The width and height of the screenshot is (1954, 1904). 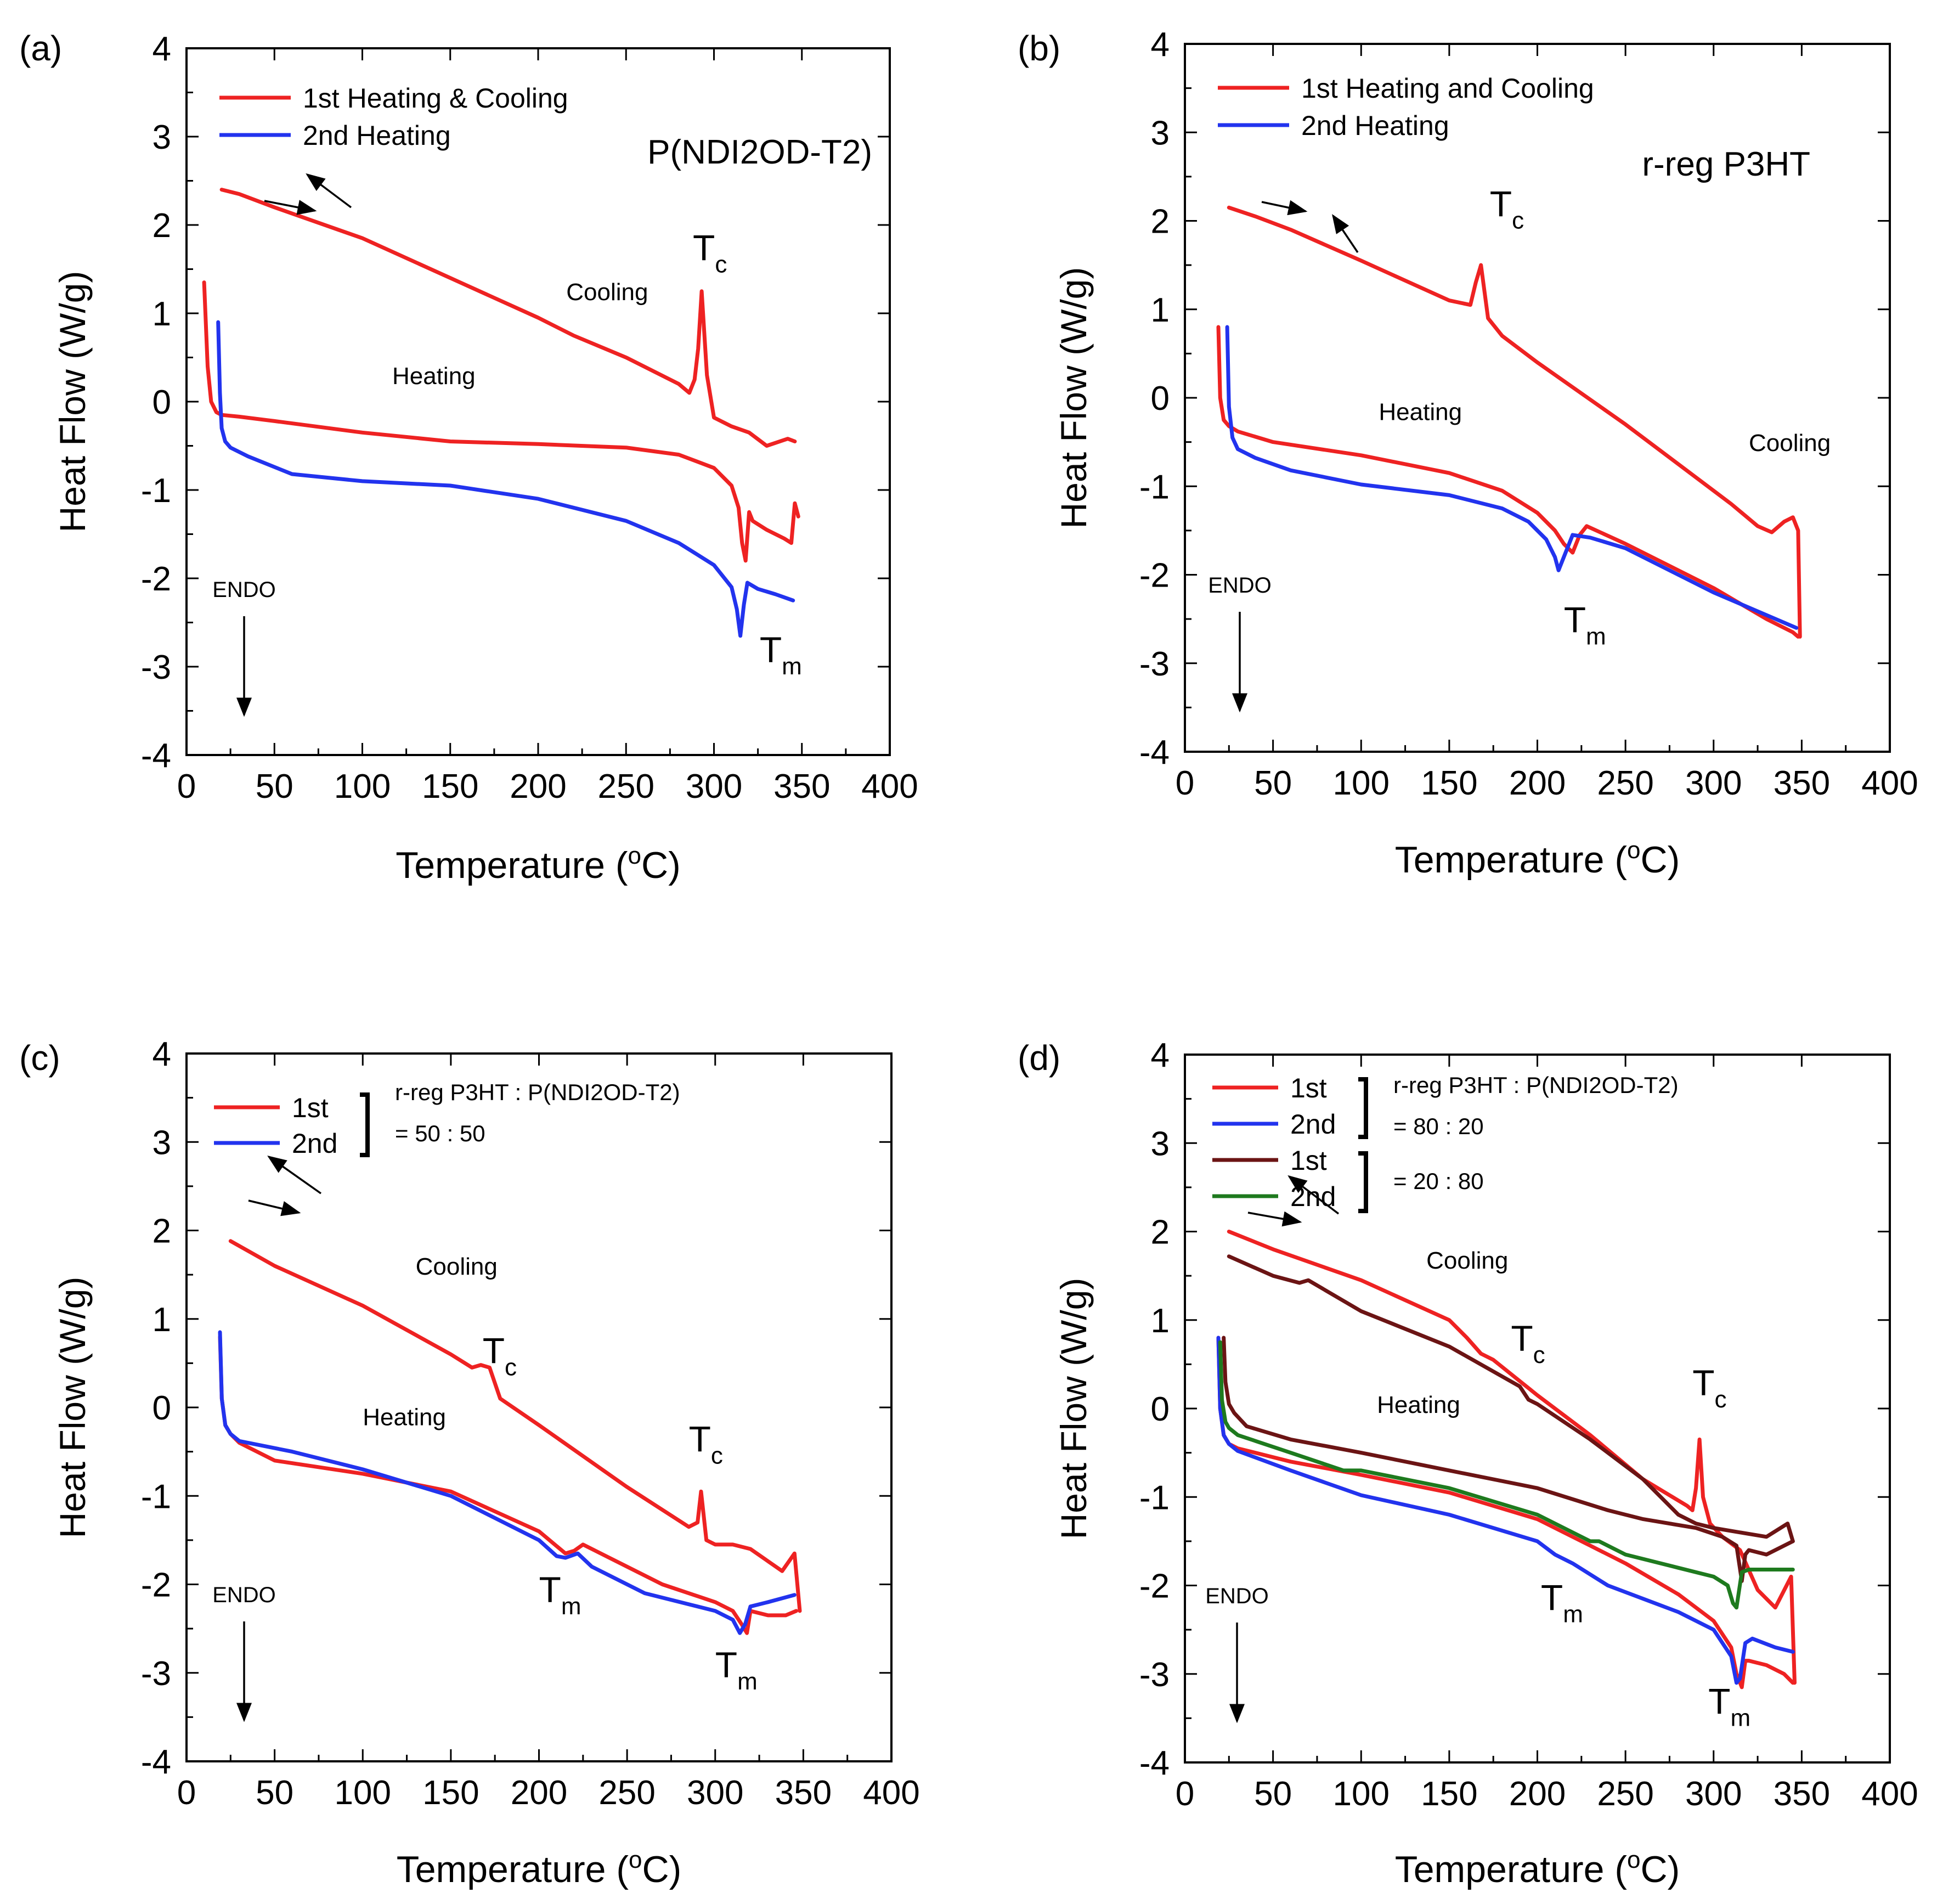 What do you see at coordinates (1361, 783) in the screenshot?
I see `x-tick-label: 100` at bounding box center [1361, 783].